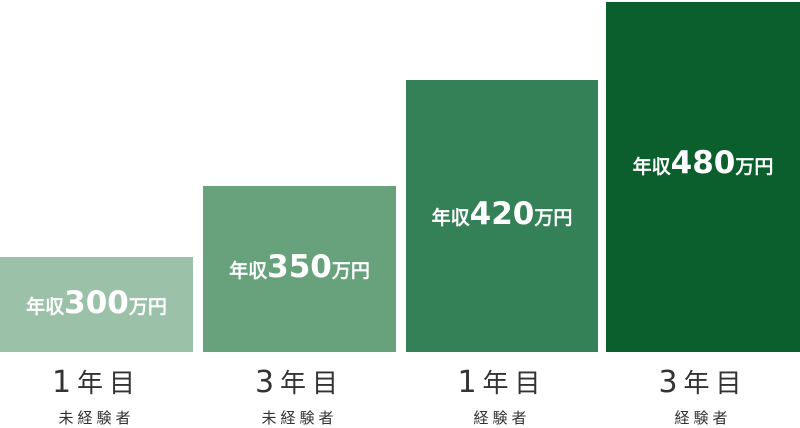 Image resolution: width=800 pixels, height=428 pixels. I want to click on category-label: 1年目経験者, so click(502, 398).